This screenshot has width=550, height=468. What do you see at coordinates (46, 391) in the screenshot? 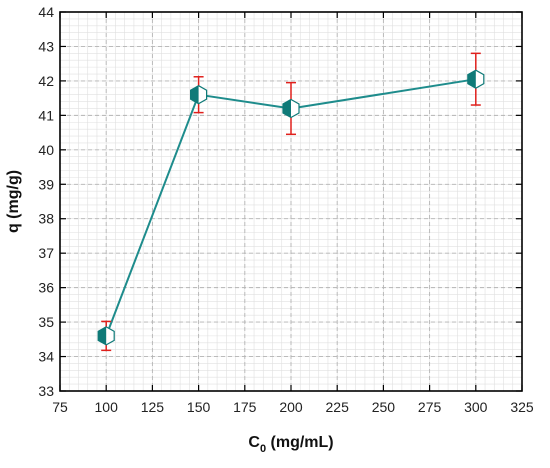
I see `y-tick-label: 33` at bounding box center [46, 391].